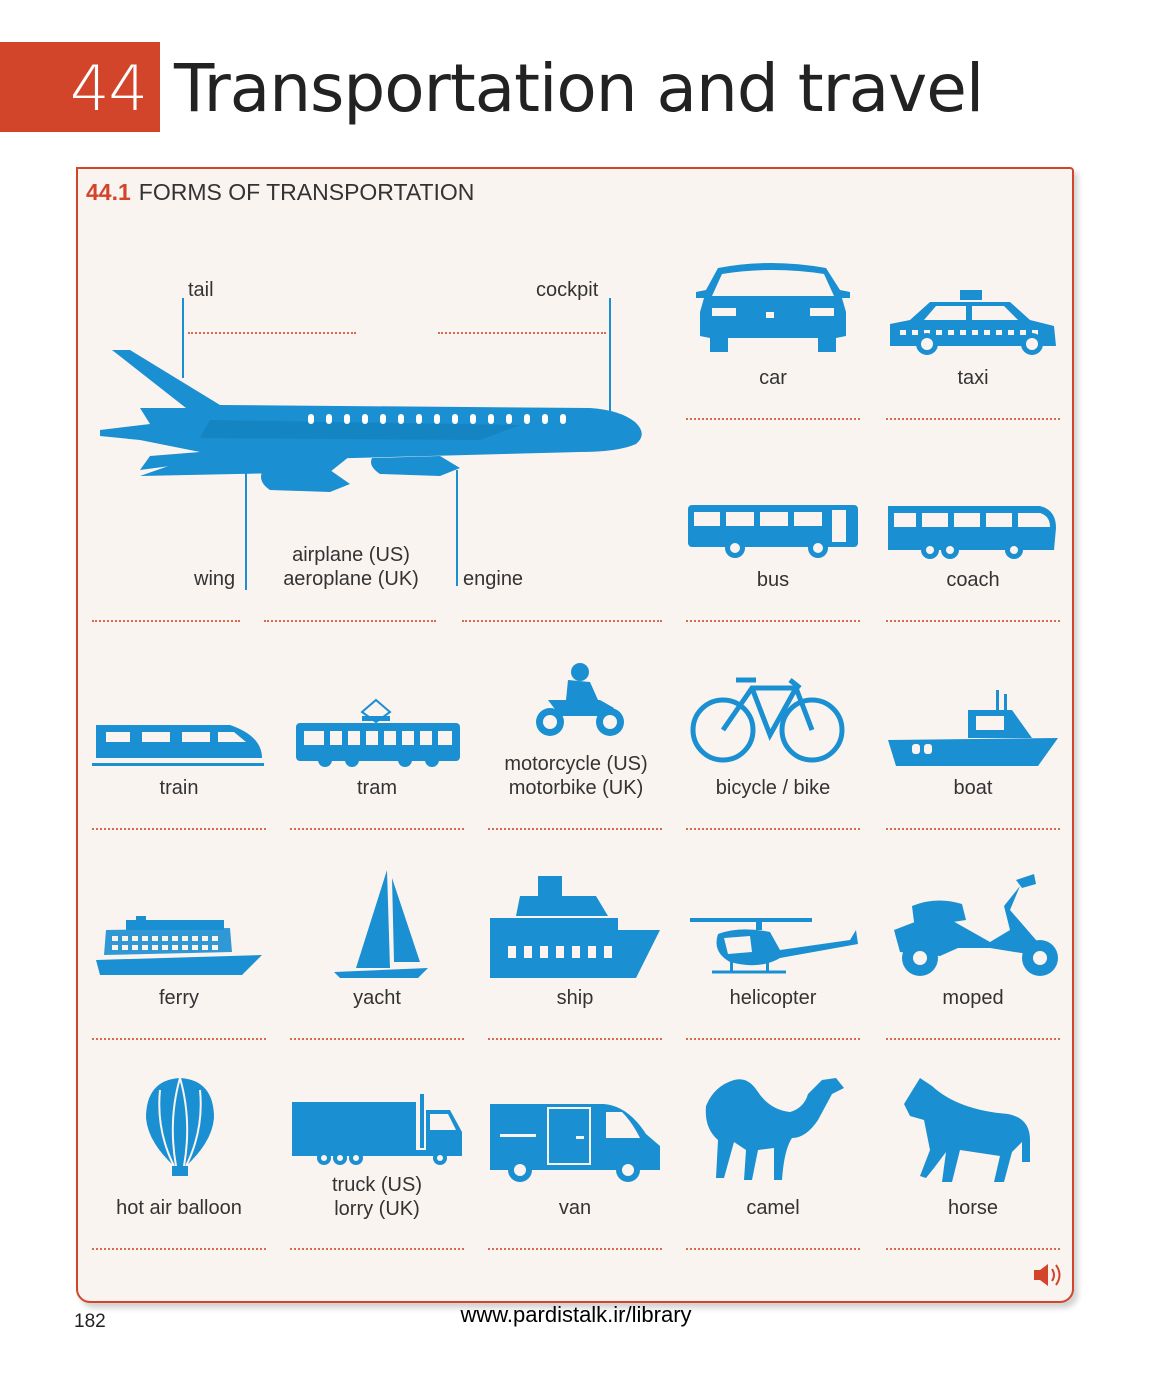 This screenshot has width=1152, height=1376. What do you see at coordinates (351, 555) in the screenshot?
I see `label-airplane-us: airplane (US)` at bounding box center [351, 555].